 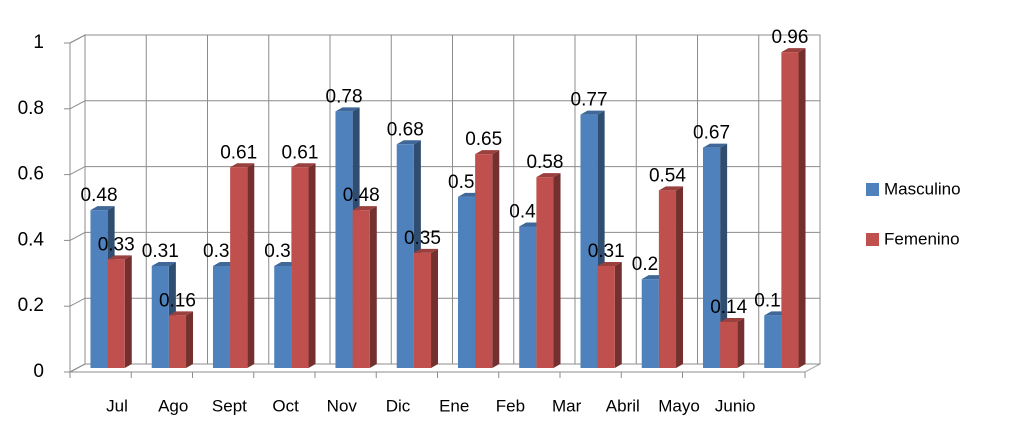 I want to click on x-tick-label: Abril, so click(x=623, y=405).